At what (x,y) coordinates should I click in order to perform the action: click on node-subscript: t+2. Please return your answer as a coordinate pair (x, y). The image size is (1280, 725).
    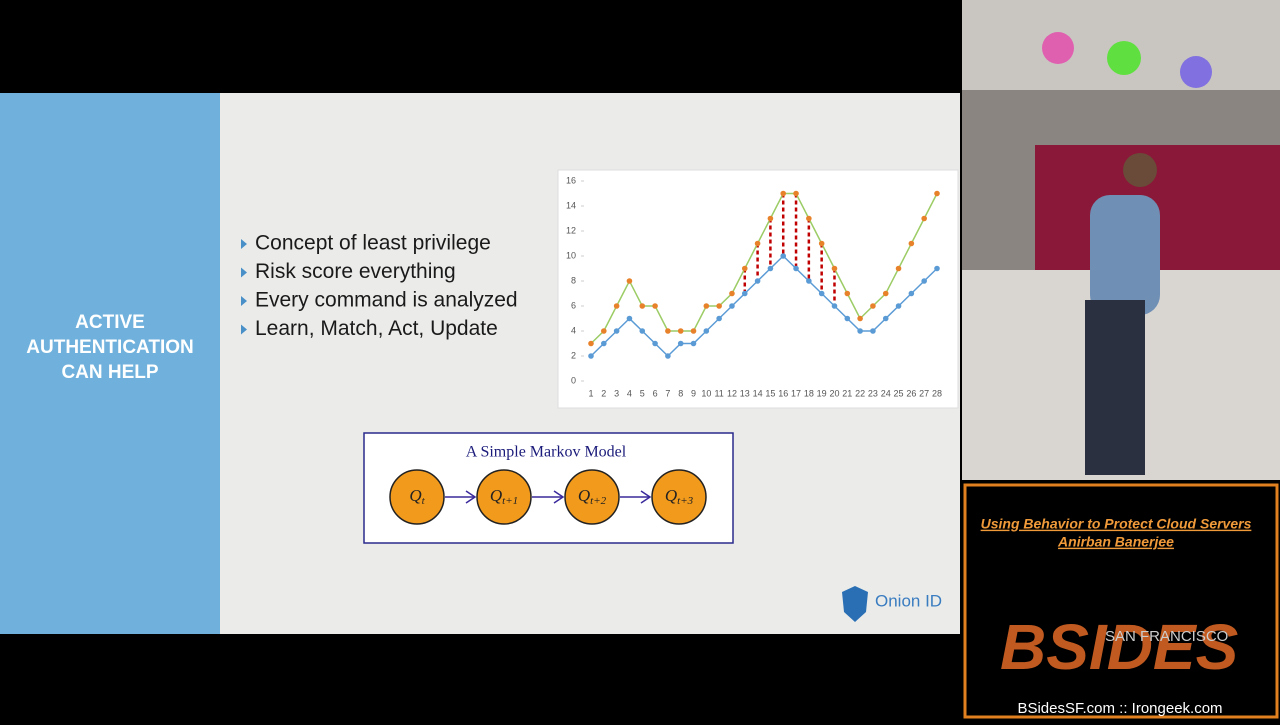
    Looking at the image, I should click on (598, 501).